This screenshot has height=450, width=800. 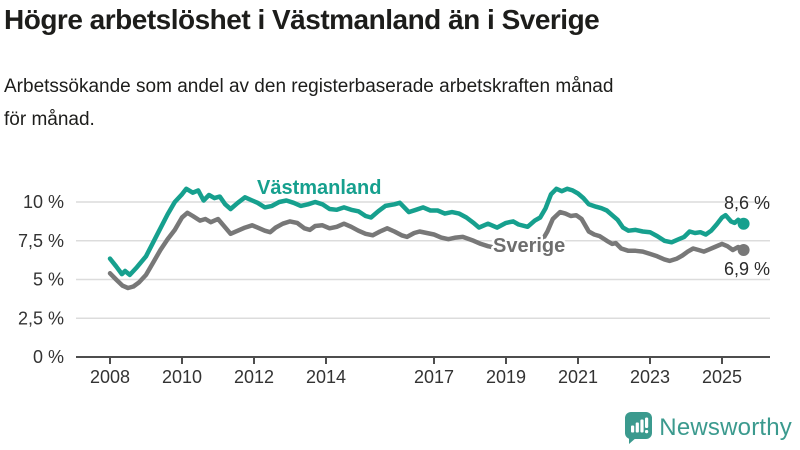 What do you see at coordinates (578, 377) in the screenshot?
I see `x-tick-label: 2021` at bounding box center [578, 377].